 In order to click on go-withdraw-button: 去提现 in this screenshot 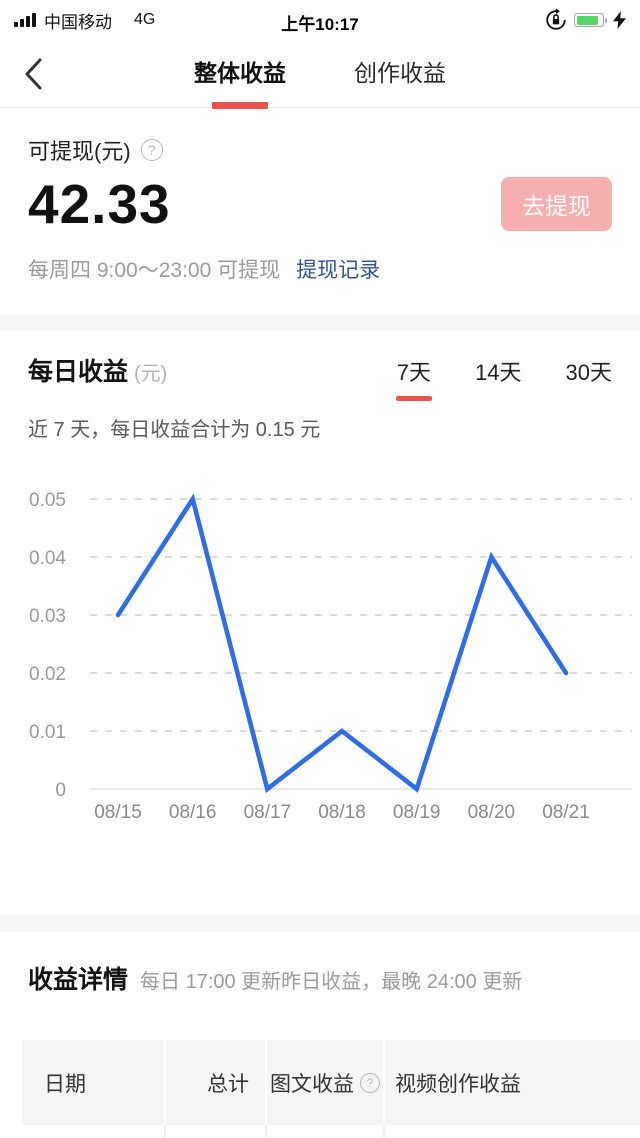, I will do `click(556, 204)`.